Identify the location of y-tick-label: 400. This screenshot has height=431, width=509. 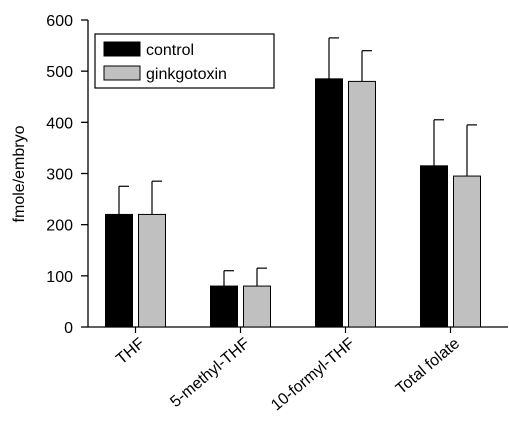
(59, 123).